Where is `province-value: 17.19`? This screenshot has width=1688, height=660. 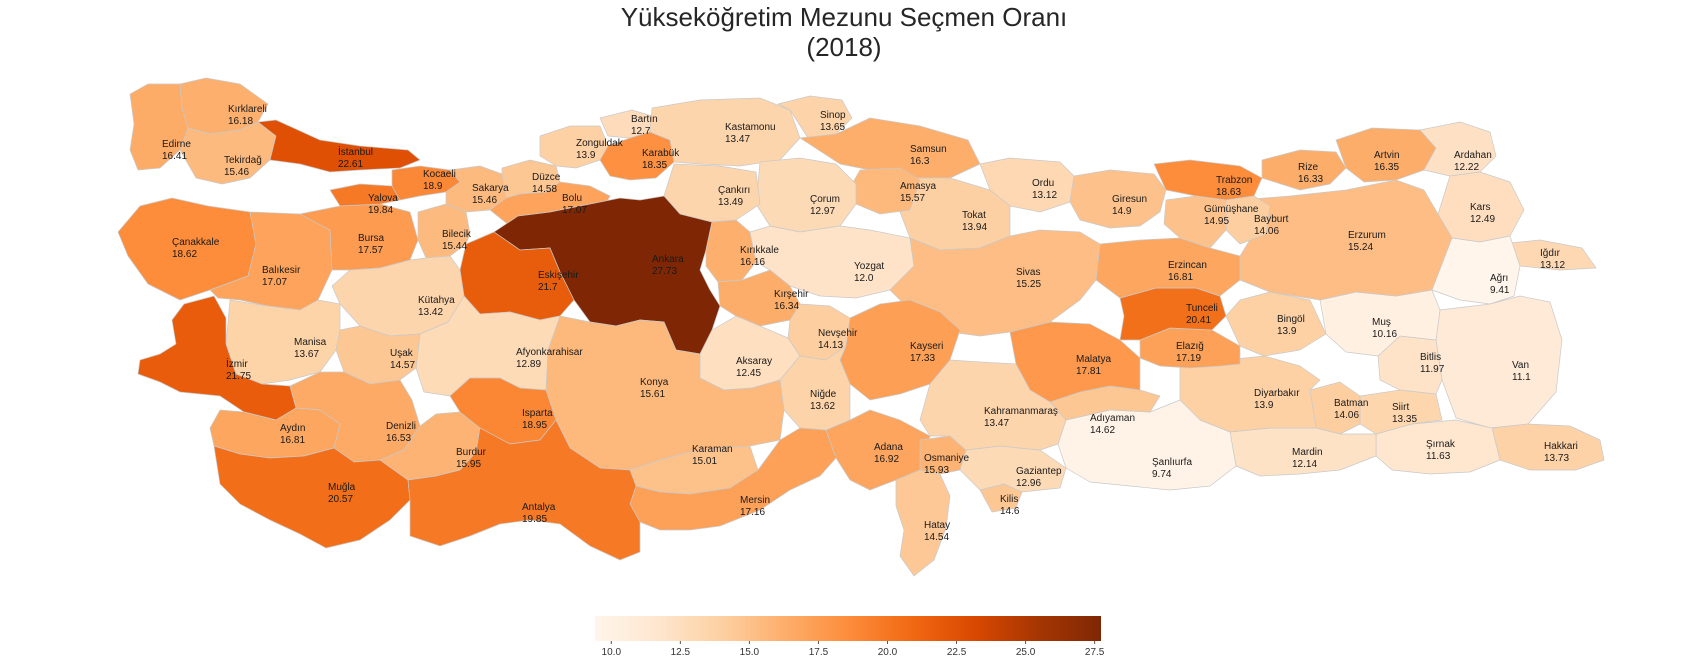
province-value: 17.19 is located at coordinates (1188, 358).